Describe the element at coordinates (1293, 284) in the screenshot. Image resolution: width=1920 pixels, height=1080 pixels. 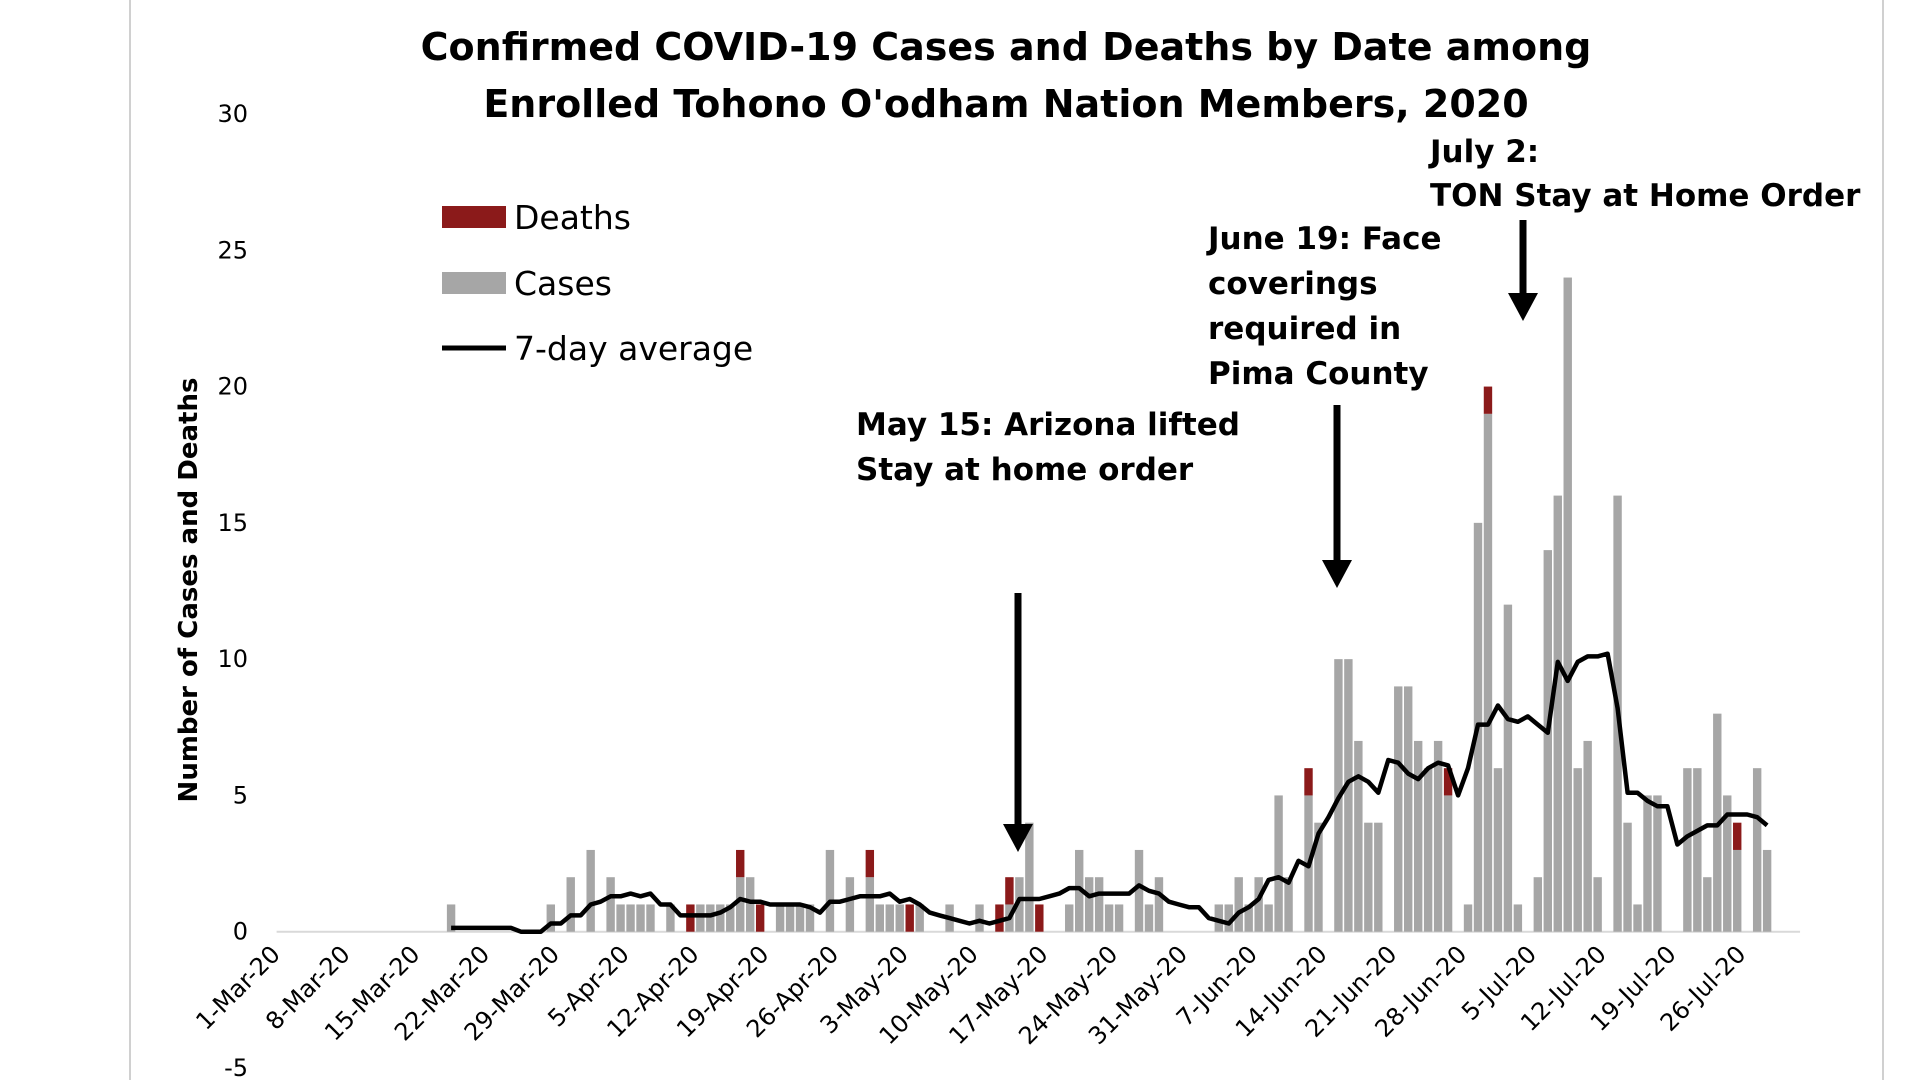
I see `annotation: coverings` at that location.